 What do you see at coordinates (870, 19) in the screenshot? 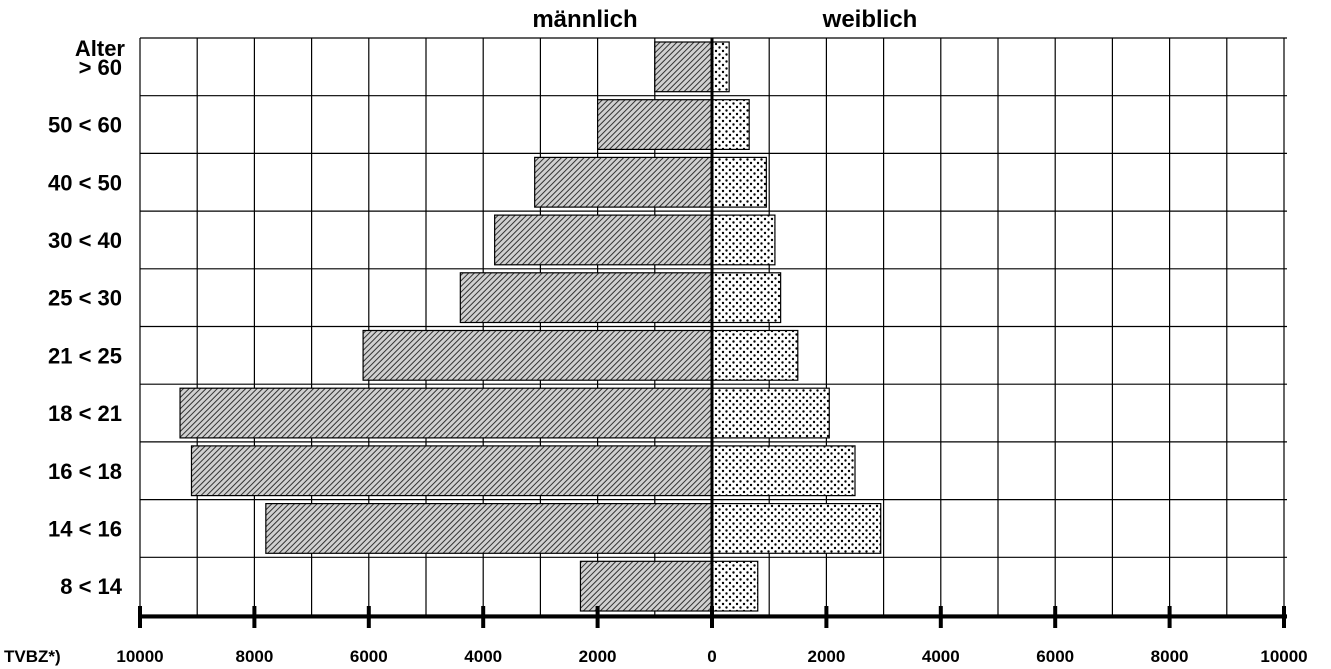
I see `right-header: weiblich` at bounding box center [870, 19].